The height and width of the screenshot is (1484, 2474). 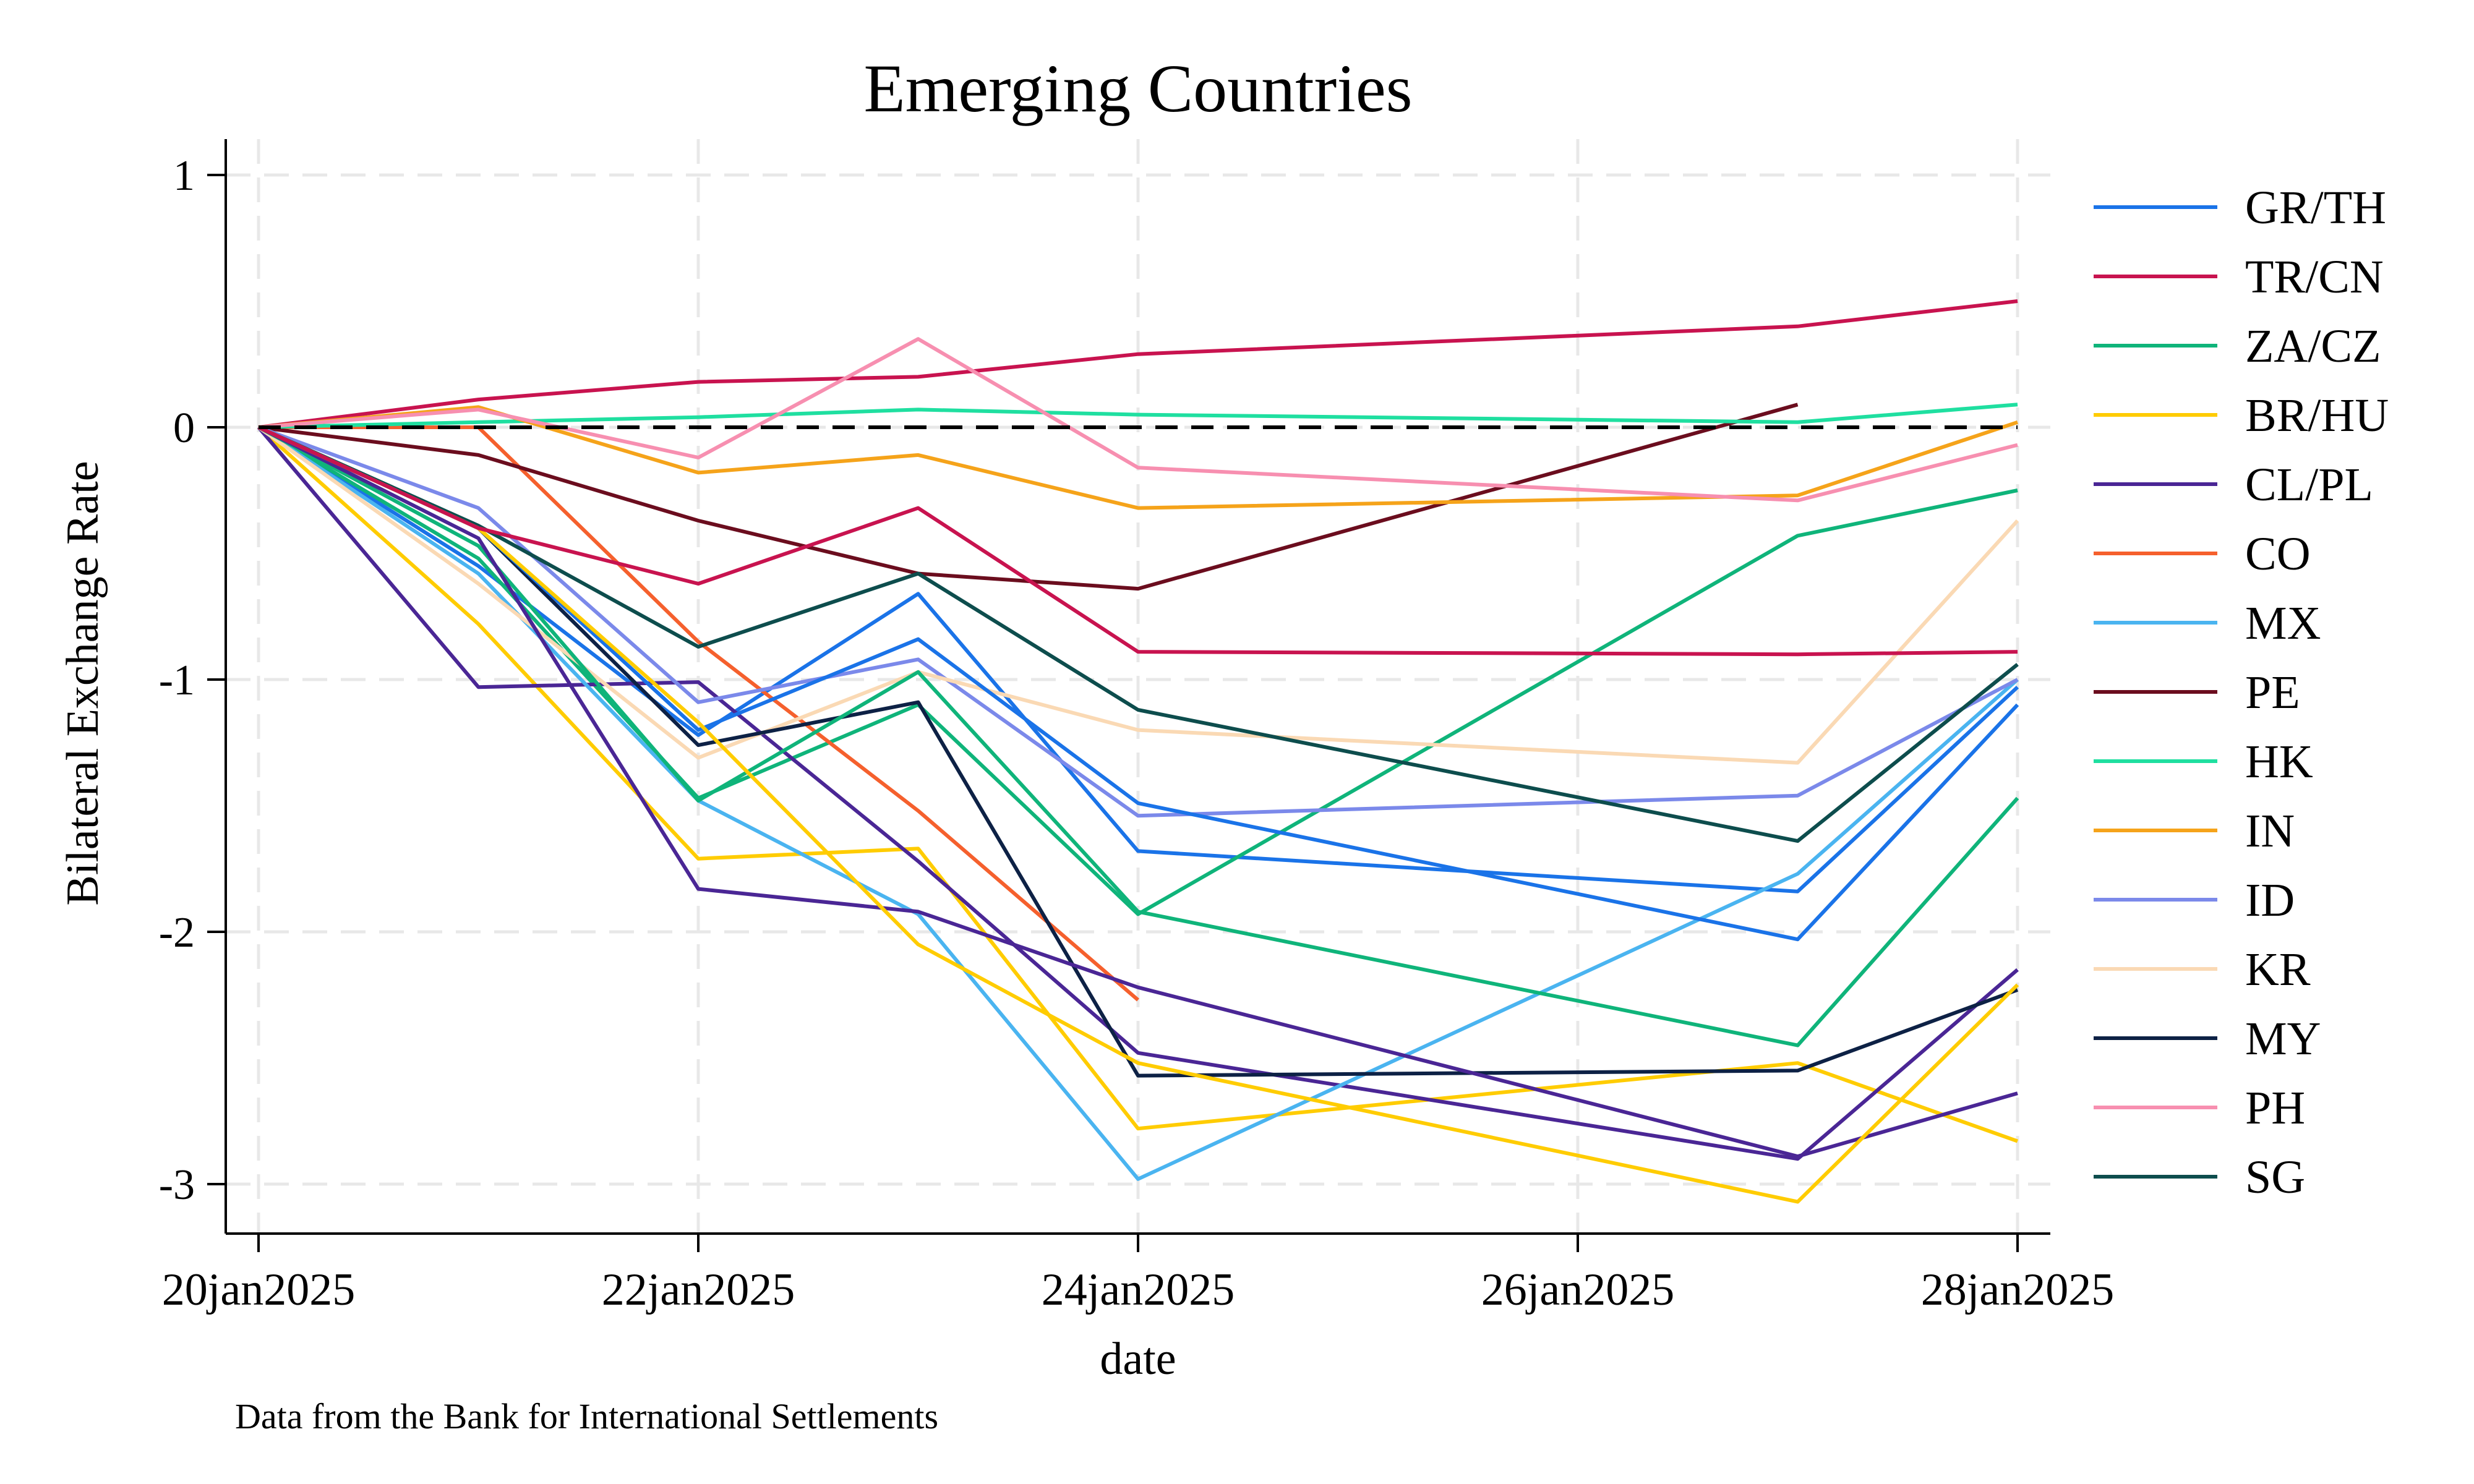 What do you see at coordinates (2275, 1177) in the screenshot?
I see `legend-label-sg: SG` at bounding box center [2275, 1177].